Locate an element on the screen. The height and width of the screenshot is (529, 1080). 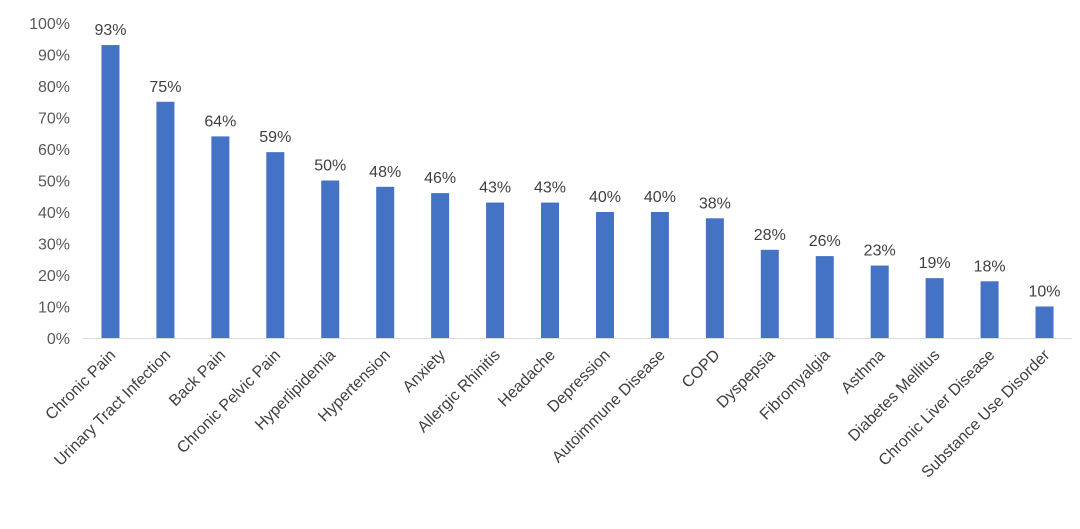
y-axis-ticks: 0% 10% 20% 30% 40% 50% 60% 70% 80% 90% 100% is located at coordinates (49, 182).